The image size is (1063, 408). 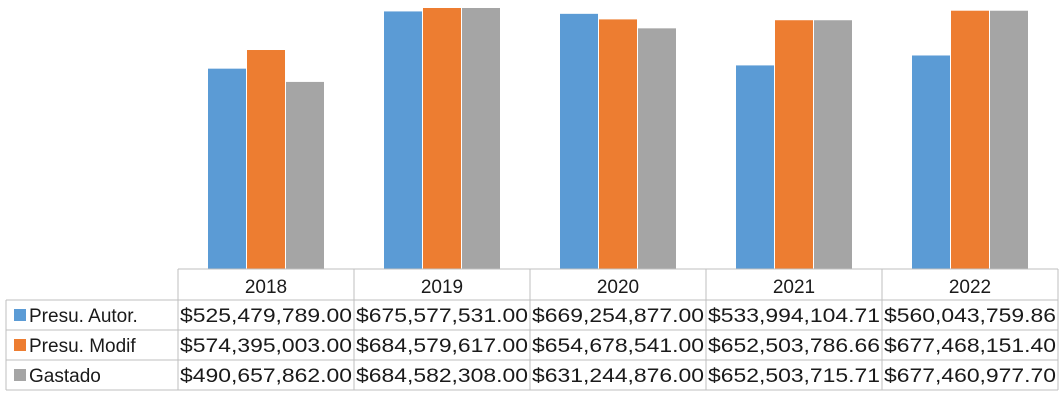 I want to click on bar-presu-autor-2020, so click(x=579, y=141).